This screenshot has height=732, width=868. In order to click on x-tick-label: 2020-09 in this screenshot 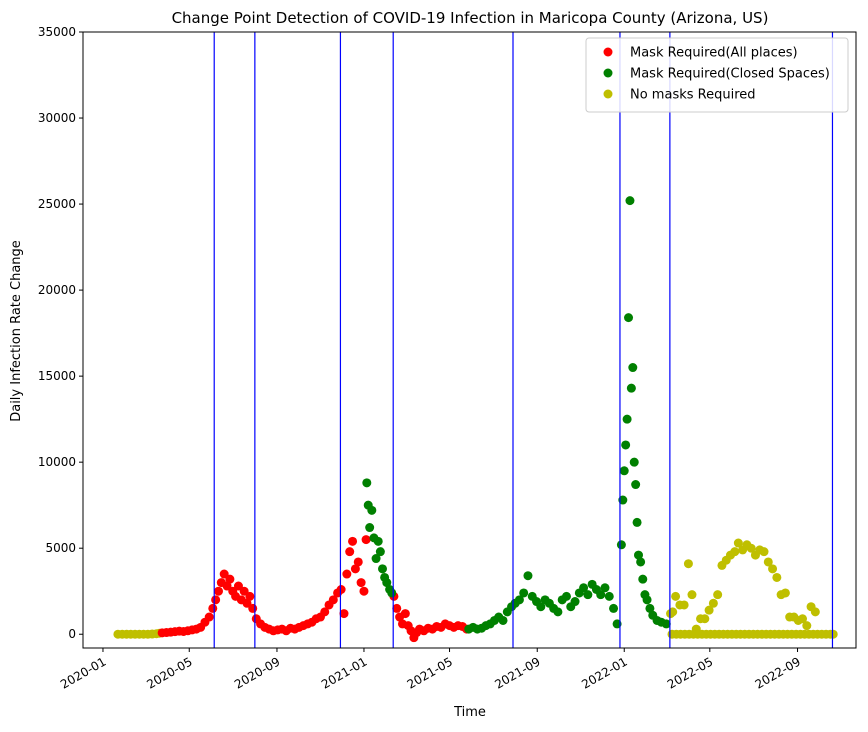, I will do `click(257, 672)`.